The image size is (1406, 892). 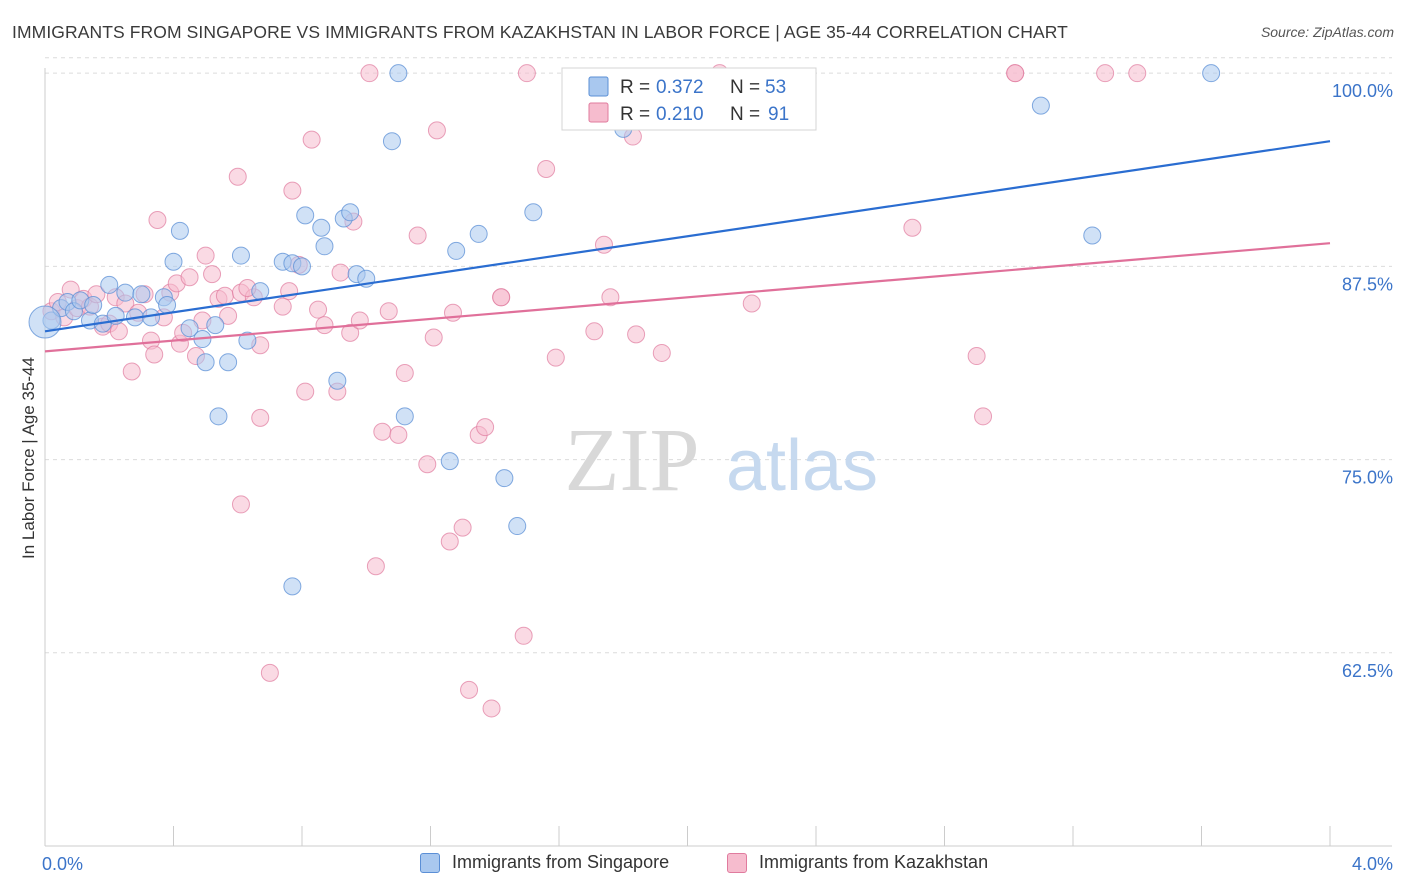 I want to click on legend-swatch-singapore, so click(x=430, y=862).